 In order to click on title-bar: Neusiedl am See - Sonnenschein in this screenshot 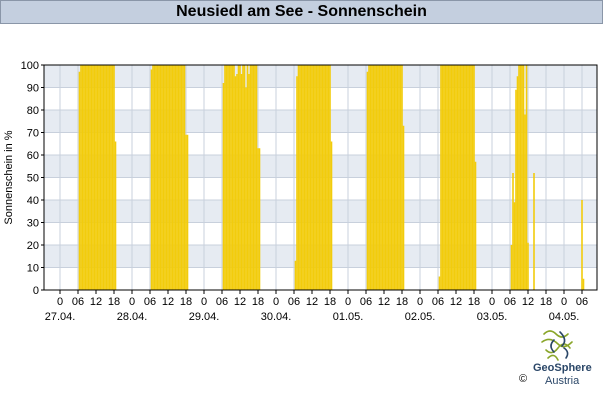, I will do `click(301, 12)`.